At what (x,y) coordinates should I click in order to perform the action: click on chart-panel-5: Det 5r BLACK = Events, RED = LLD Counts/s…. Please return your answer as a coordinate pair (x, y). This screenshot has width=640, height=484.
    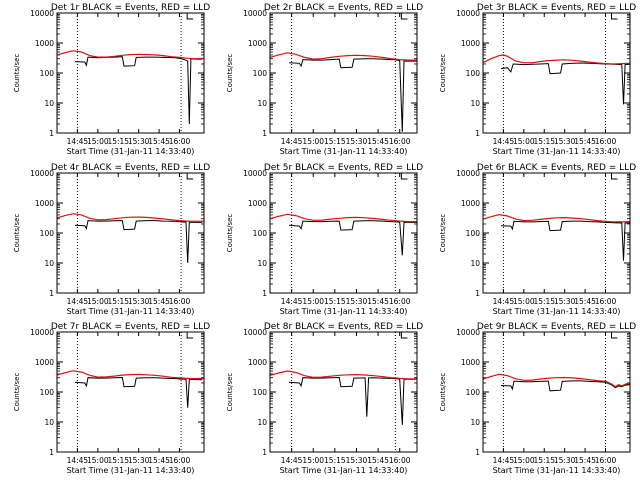
    Looking at the image, I should click on (324, 239).